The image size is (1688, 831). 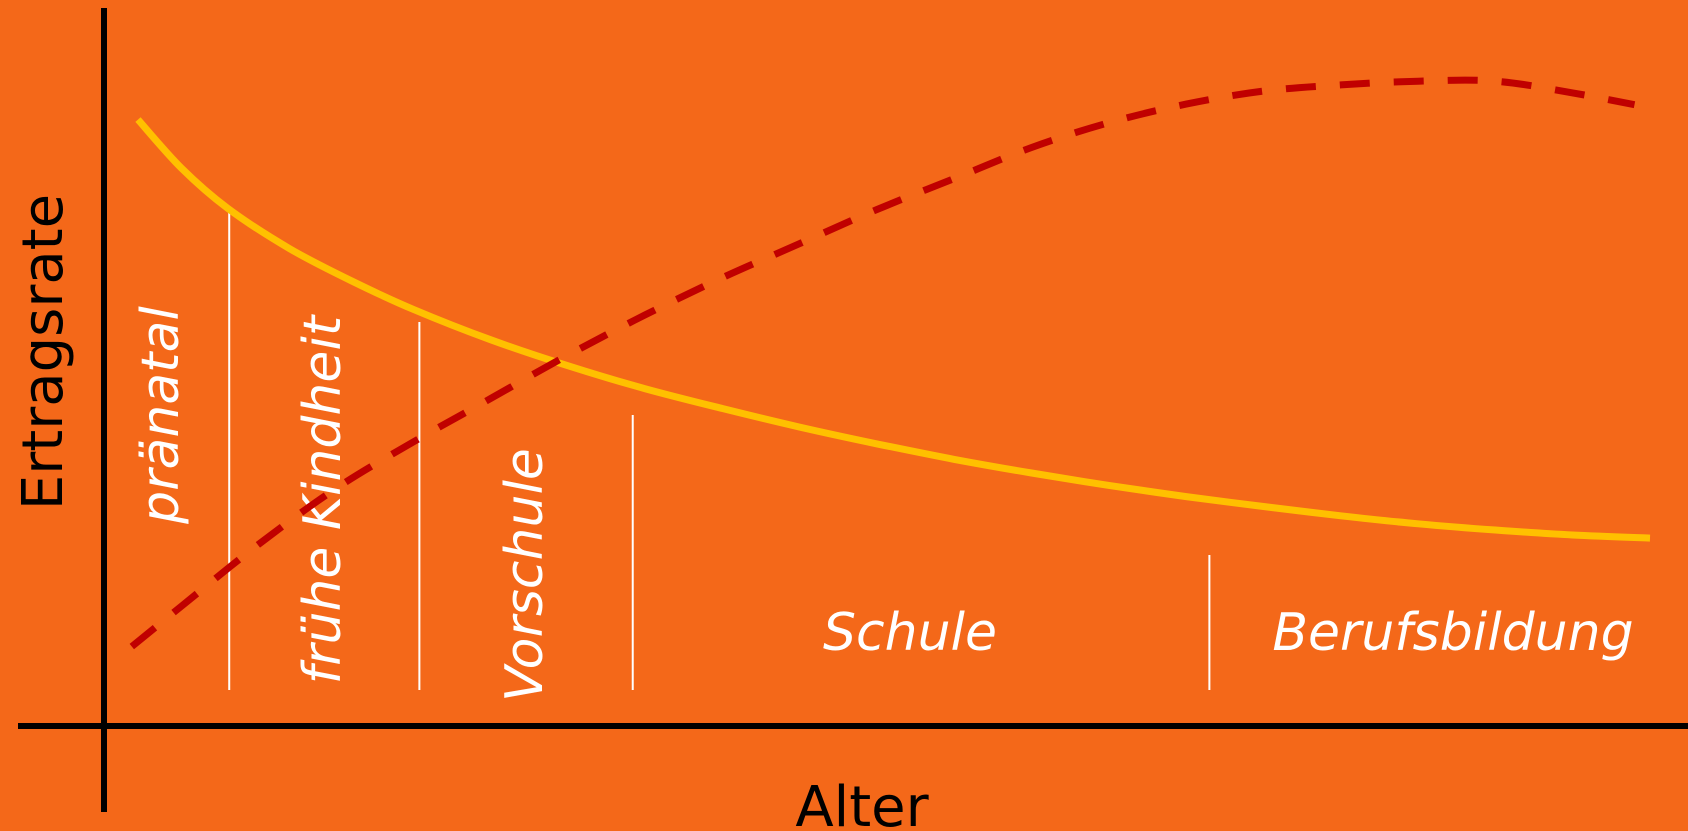 I want to click on phase-label: pränatal, so click(x=161, y=415).